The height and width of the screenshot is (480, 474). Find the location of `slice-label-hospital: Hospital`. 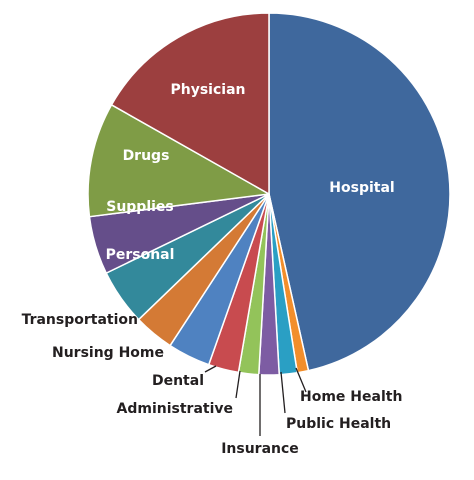

slice-label-hospital: Hospital is located at coordinates (361, 188).